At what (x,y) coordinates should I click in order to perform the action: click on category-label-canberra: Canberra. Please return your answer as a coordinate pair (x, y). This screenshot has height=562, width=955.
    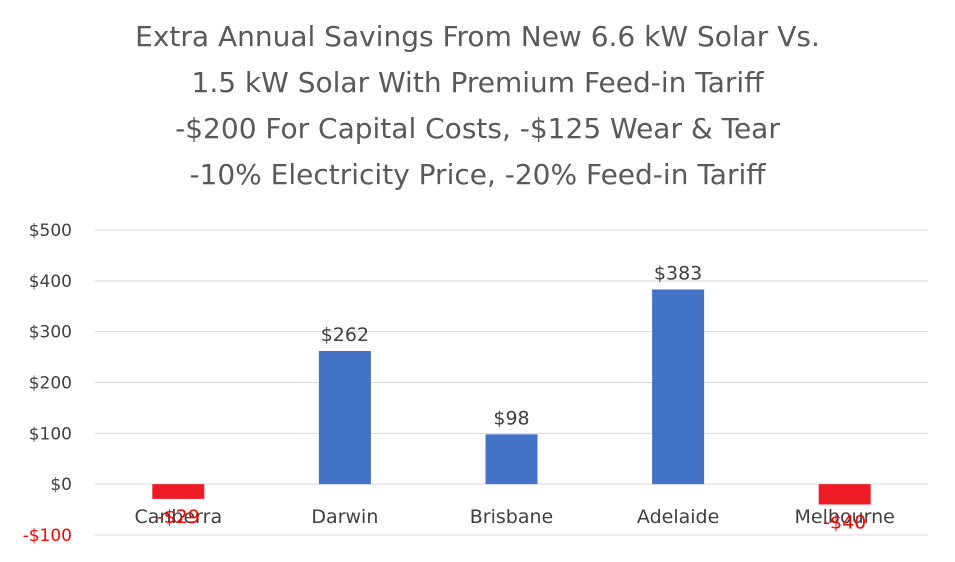
    Looking at the image, I should click on (178, 517).